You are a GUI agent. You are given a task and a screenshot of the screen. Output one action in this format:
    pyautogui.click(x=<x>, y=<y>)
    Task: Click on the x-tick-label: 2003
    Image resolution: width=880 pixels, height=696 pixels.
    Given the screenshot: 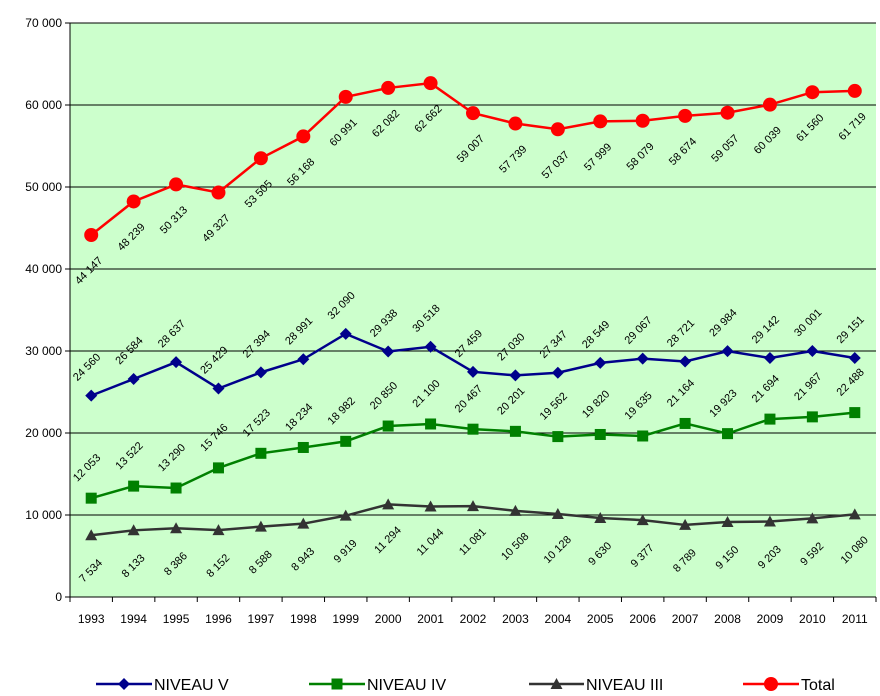 What is the action you would take?
    pyautogui.click(x=515, y=619)
    